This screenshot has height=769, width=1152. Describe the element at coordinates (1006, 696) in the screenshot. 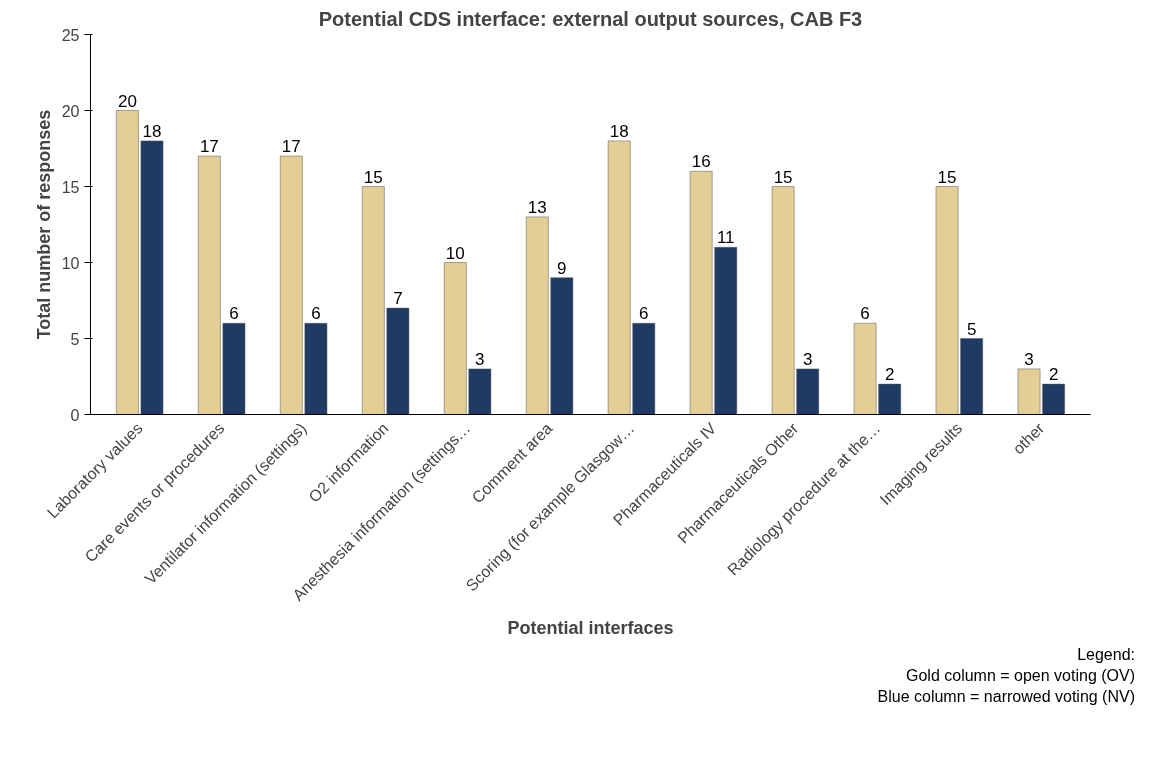

I see `text: Blue column = narrowed voting (NV)` at that location.